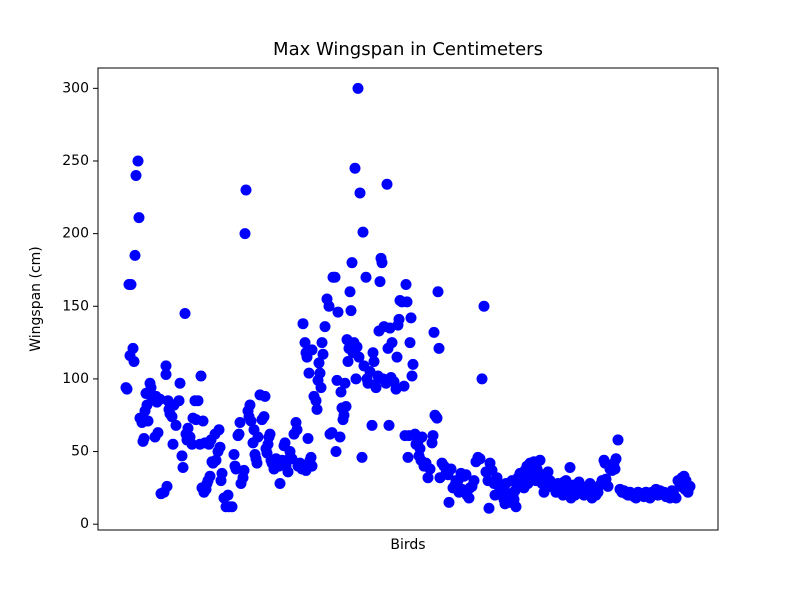  Describe the element at coordinates (75, 88) in the screenshot. I see `y-tick-label: 300` at that location.